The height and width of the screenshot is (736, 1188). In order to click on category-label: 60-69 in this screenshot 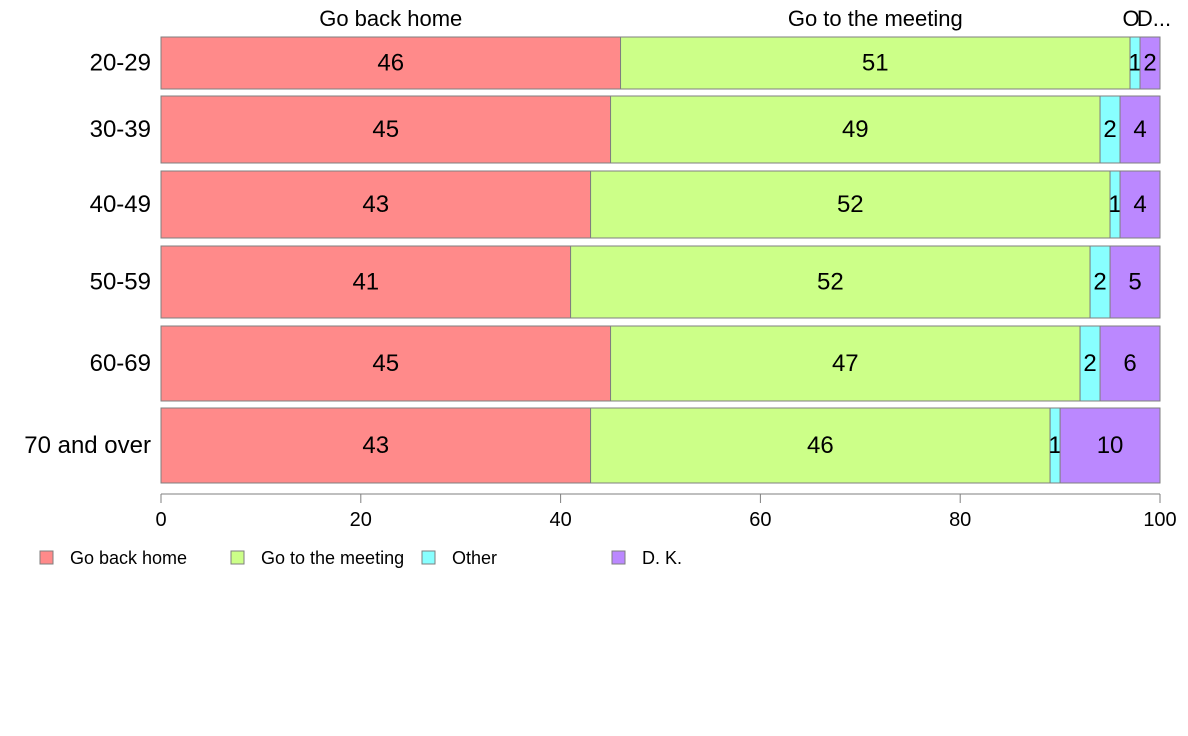, I will do `click(120, 363)`.